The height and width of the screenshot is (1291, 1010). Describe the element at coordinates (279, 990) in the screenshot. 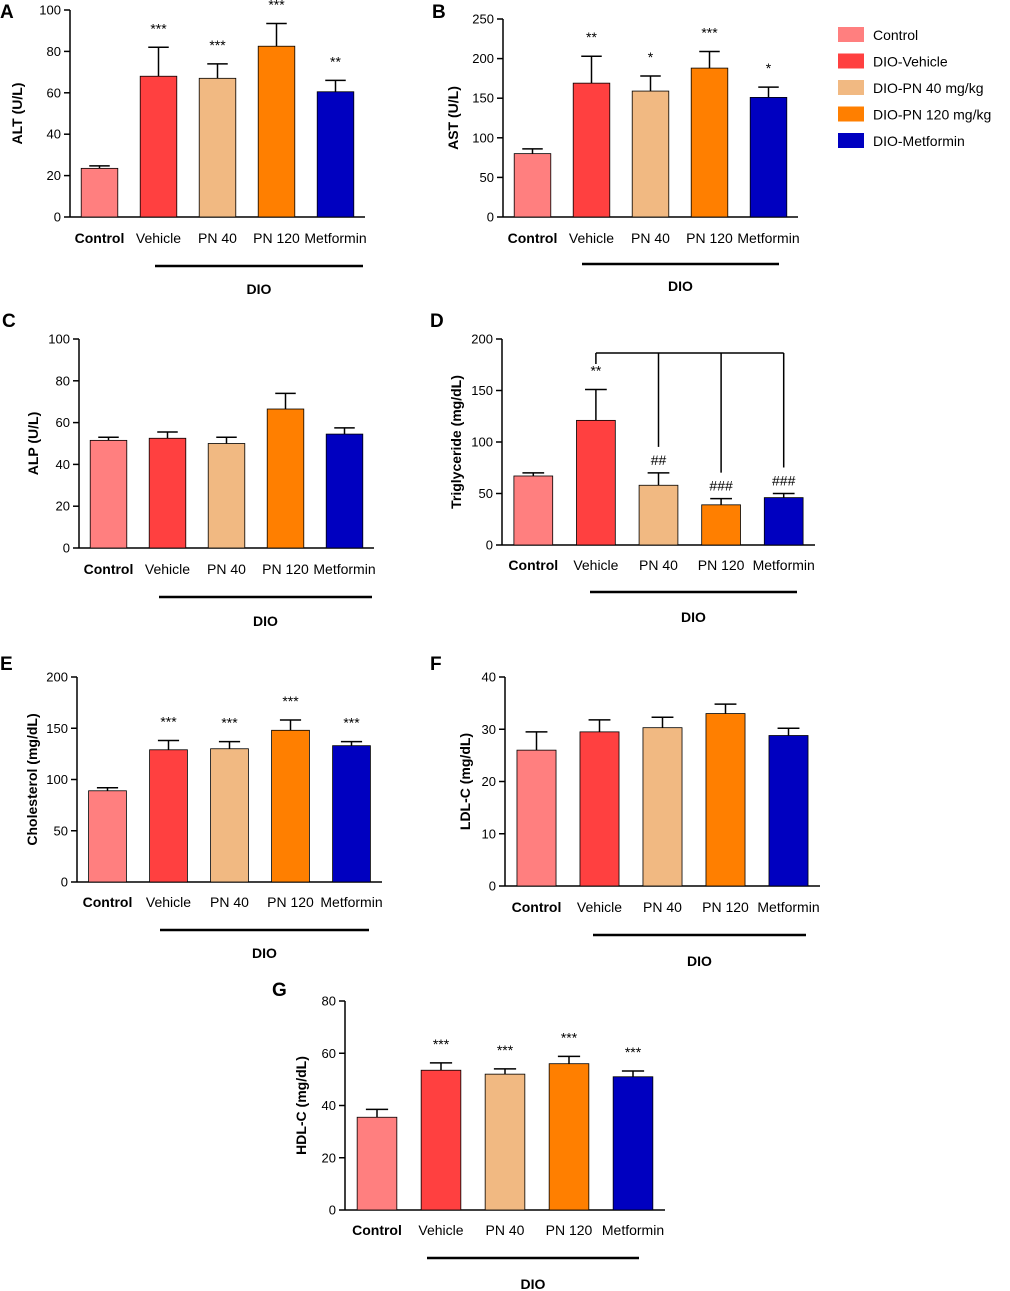

I see `panel-letter: G` at that location.